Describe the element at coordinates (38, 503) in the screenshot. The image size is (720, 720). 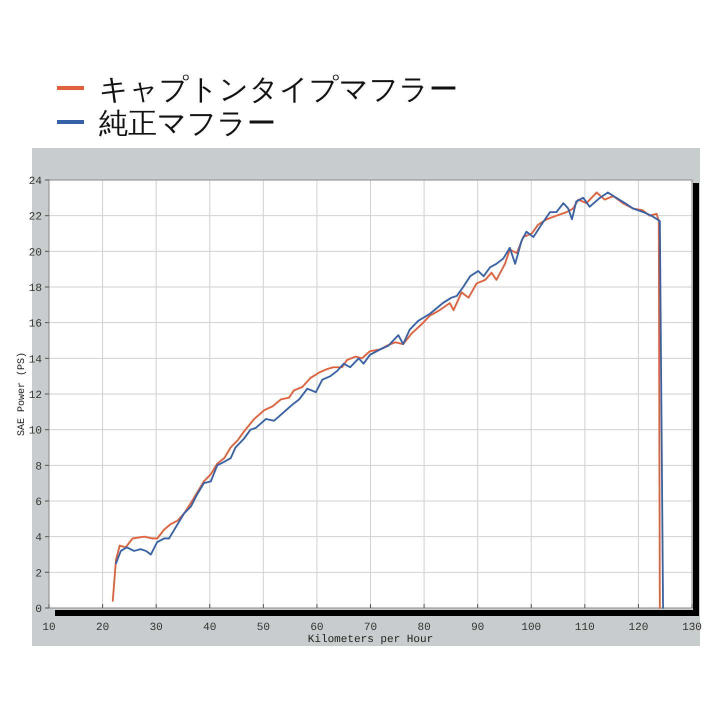
I see `y-tick-label: 6` at that location.